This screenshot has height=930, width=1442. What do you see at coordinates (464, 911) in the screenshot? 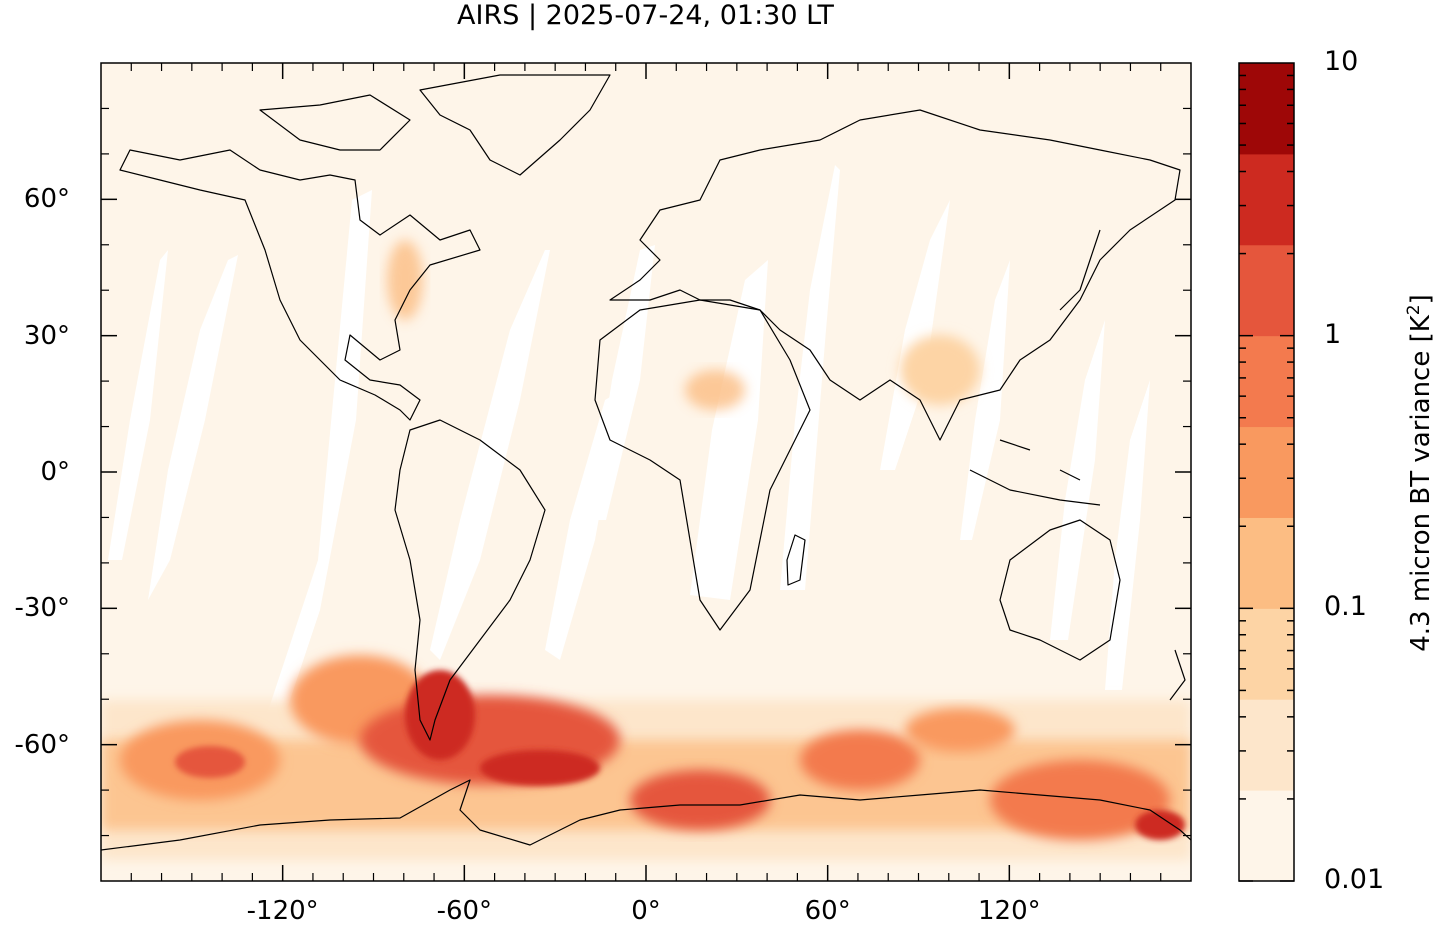
I see `x-tick-label: -60°` at bounding box center [464, 911].